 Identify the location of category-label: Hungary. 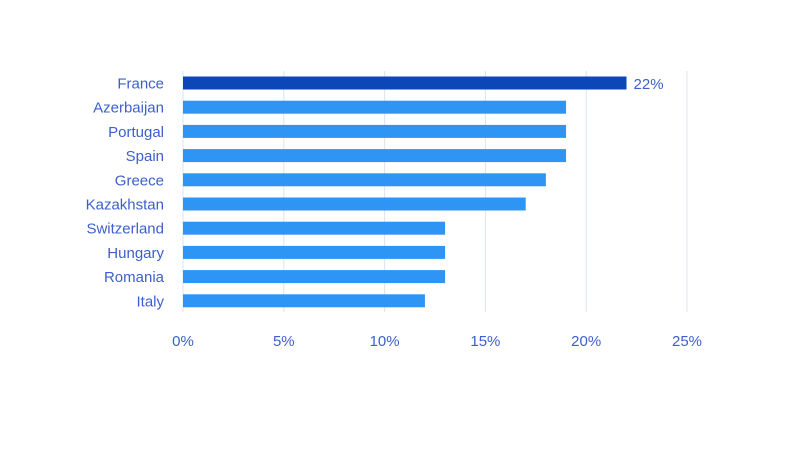
(135, 253).